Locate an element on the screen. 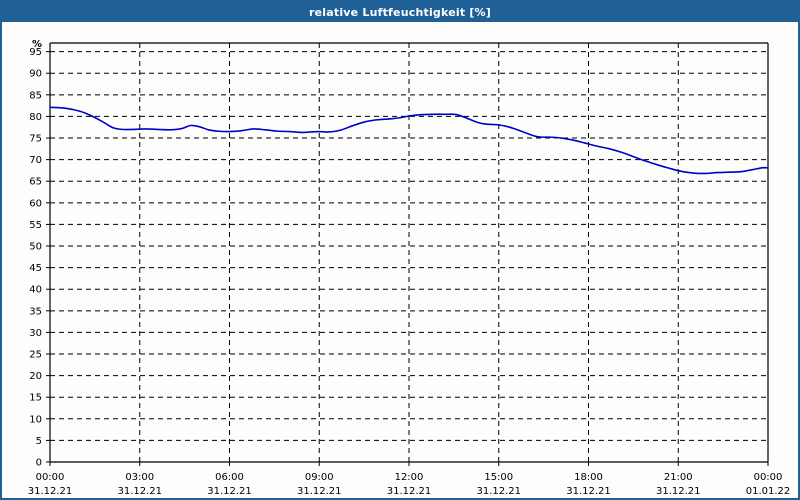 This screenshot has height=500, width=800. y-tick-label: 40 is located at coordinates (35, 290).